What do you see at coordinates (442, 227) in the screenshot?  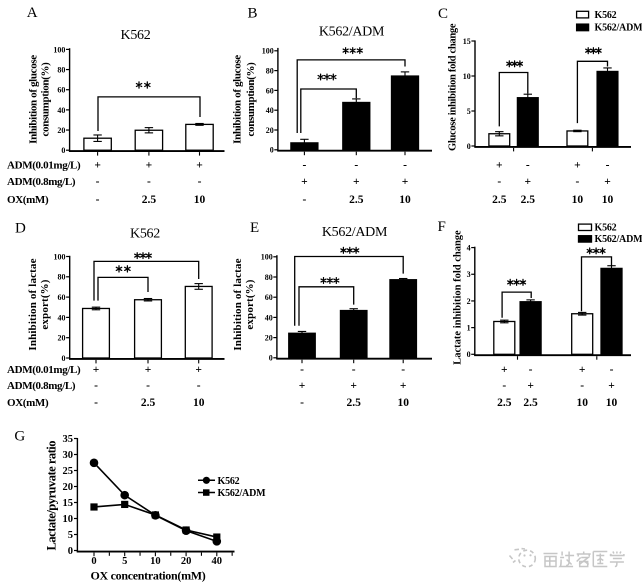 I see `svg-text: F` at bounding box center [442, 227].